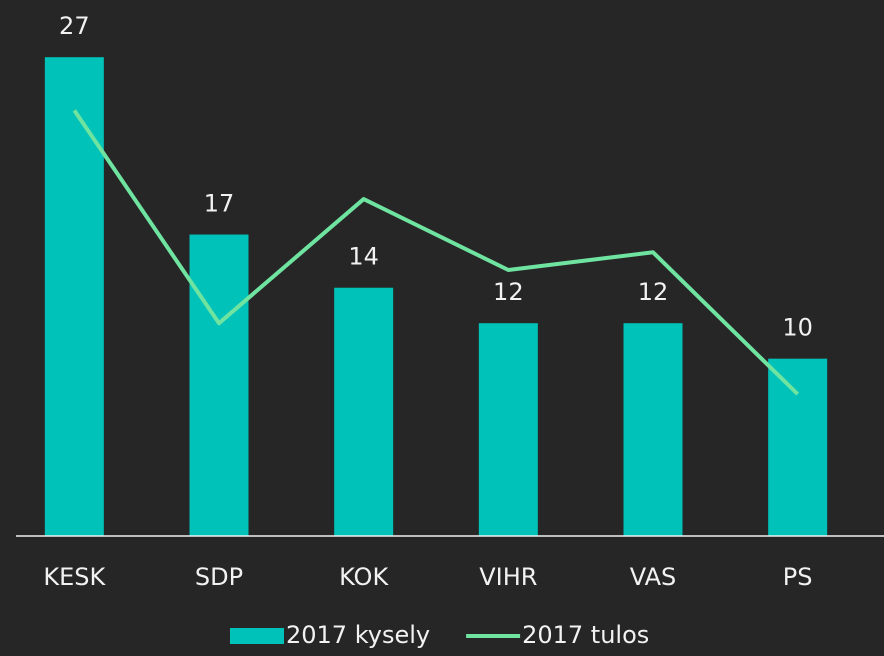 The width and height of the screenshot is (884, 656). Describe the element at coordinates (364, 577) in the screenshot. I see `x-tick-label: KOK` at that location.